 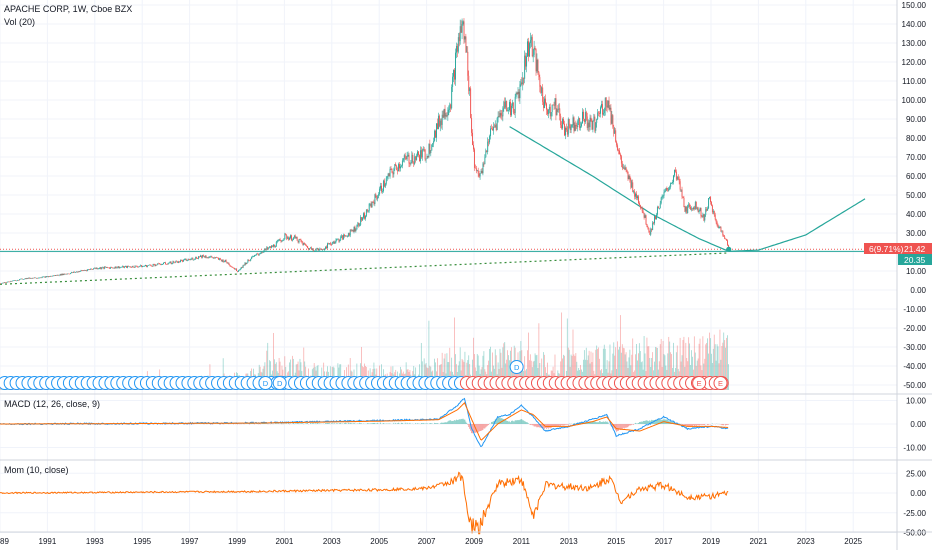 What do you see at coordinates (95, 541) in the screenshot?
I see `time-axis-tick-label: 1993` at bounding box center [95, 541].